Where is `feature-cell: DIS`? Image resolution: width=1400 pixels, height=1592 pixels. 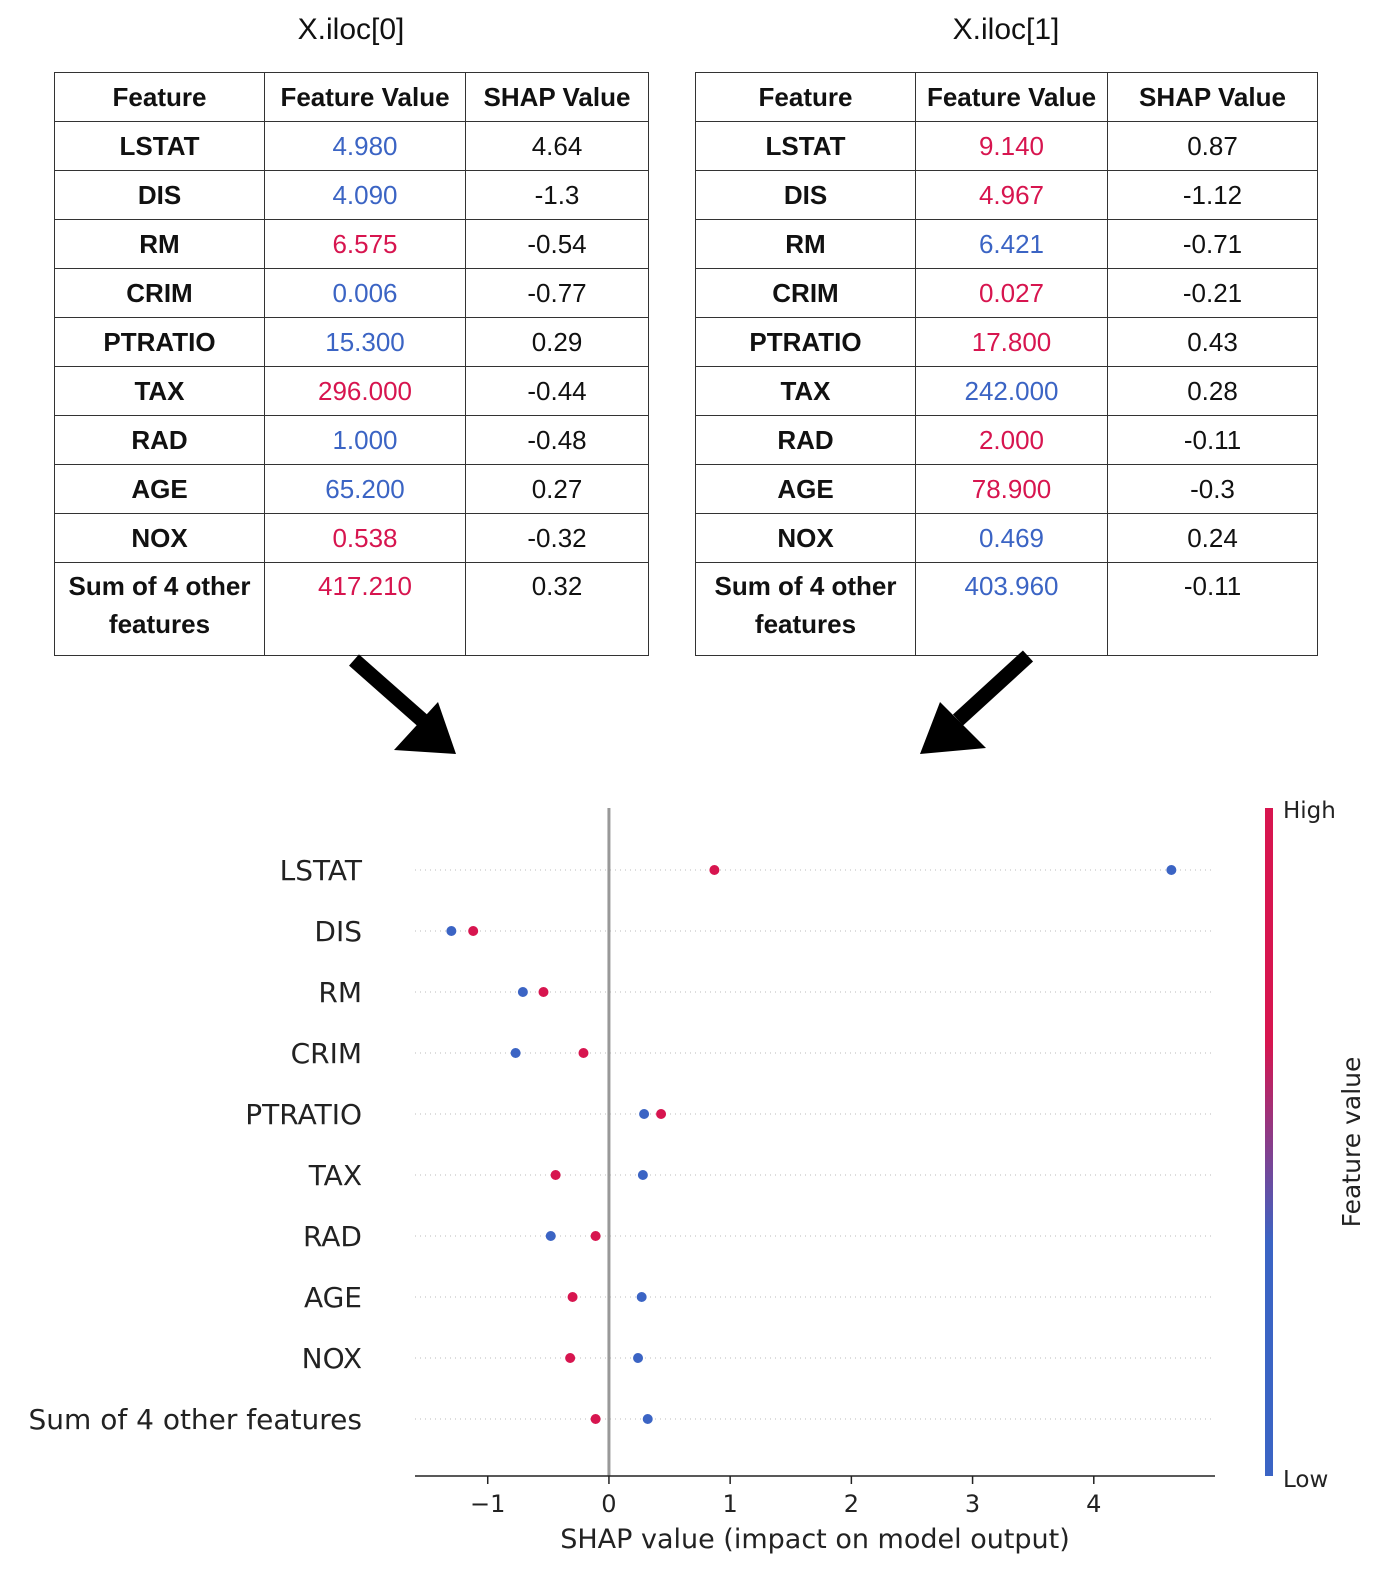
feature-cell: DIS is located at coordinates (159, 195).